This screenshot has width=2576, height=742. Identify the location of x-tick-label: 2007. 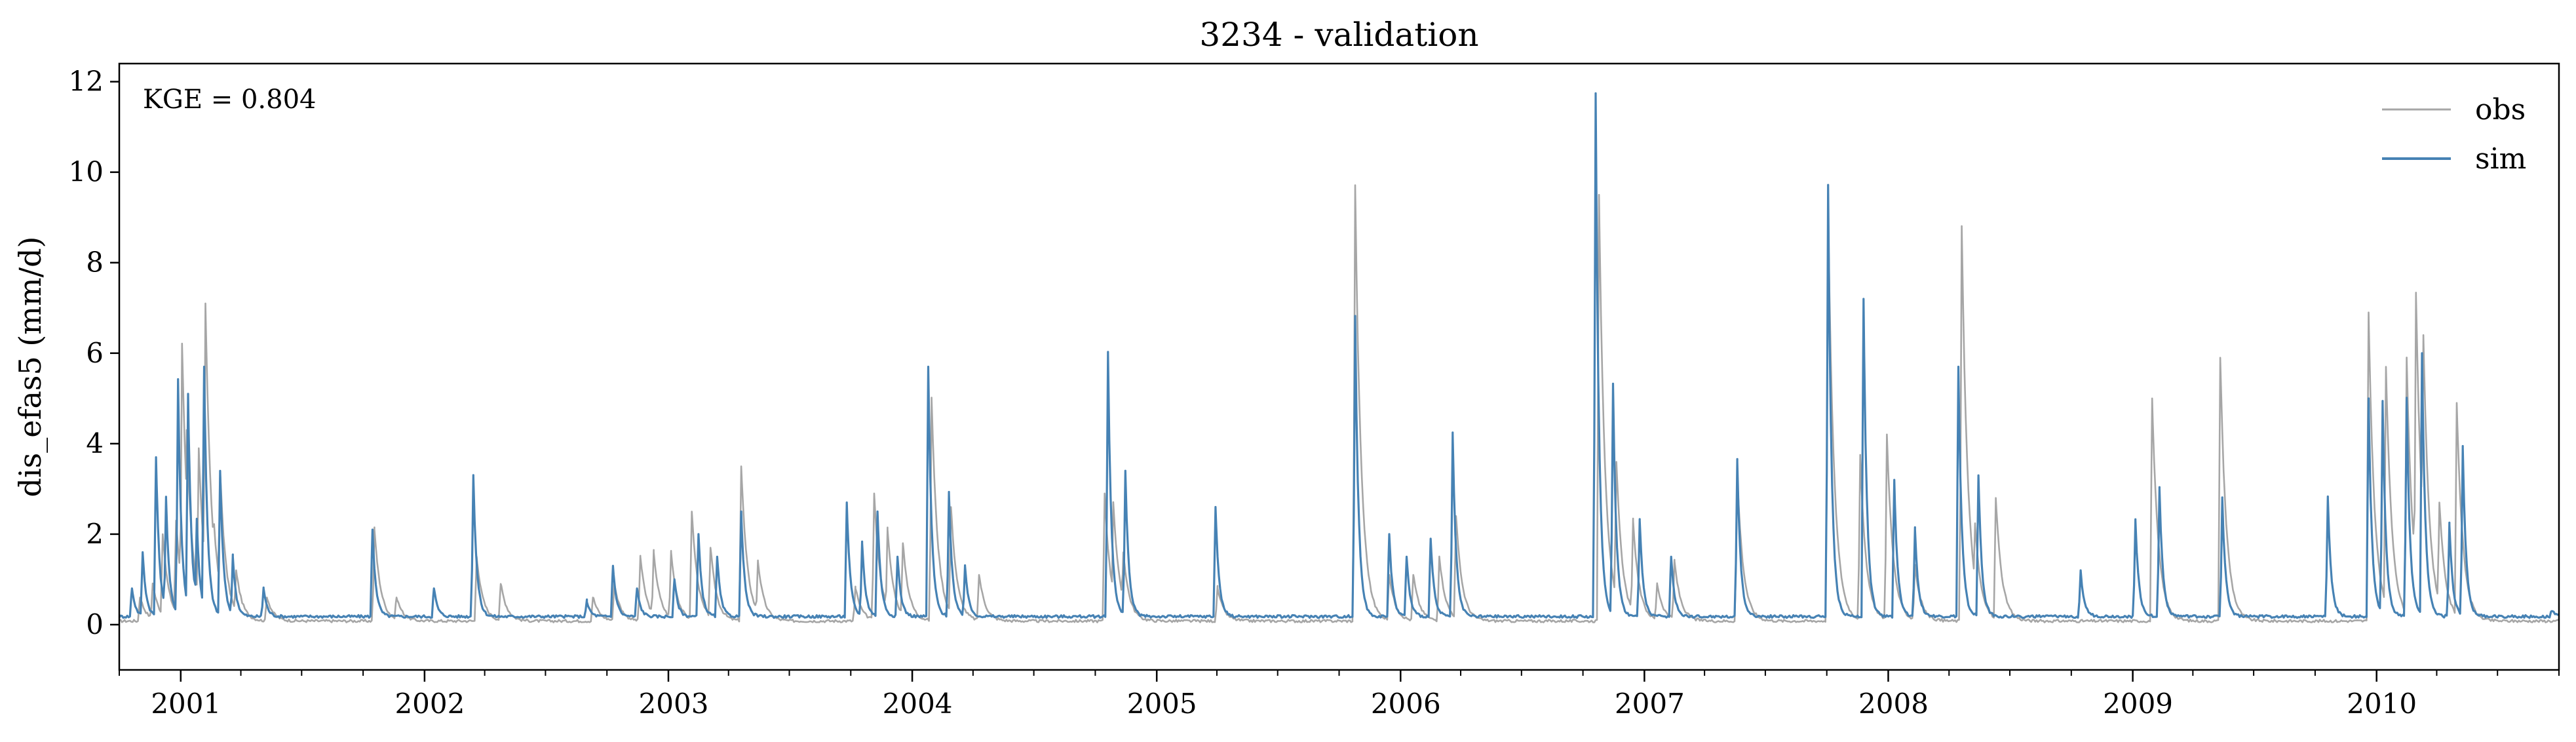
(1650, 704).